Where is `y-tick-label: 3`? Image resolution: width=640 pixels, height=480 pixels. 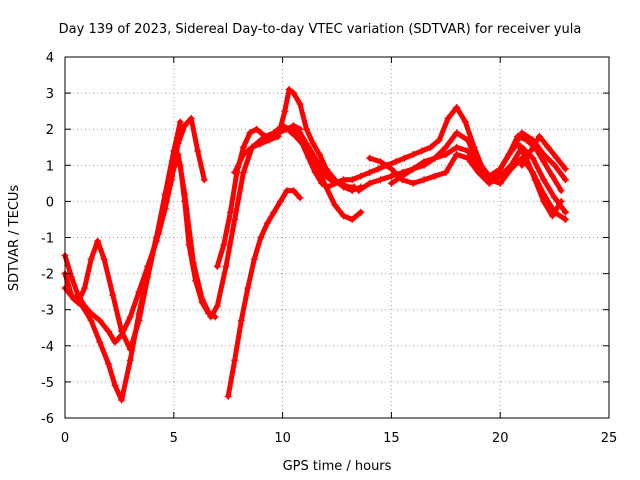 y-tick-label: 3 is located at coordinates (50, 94).